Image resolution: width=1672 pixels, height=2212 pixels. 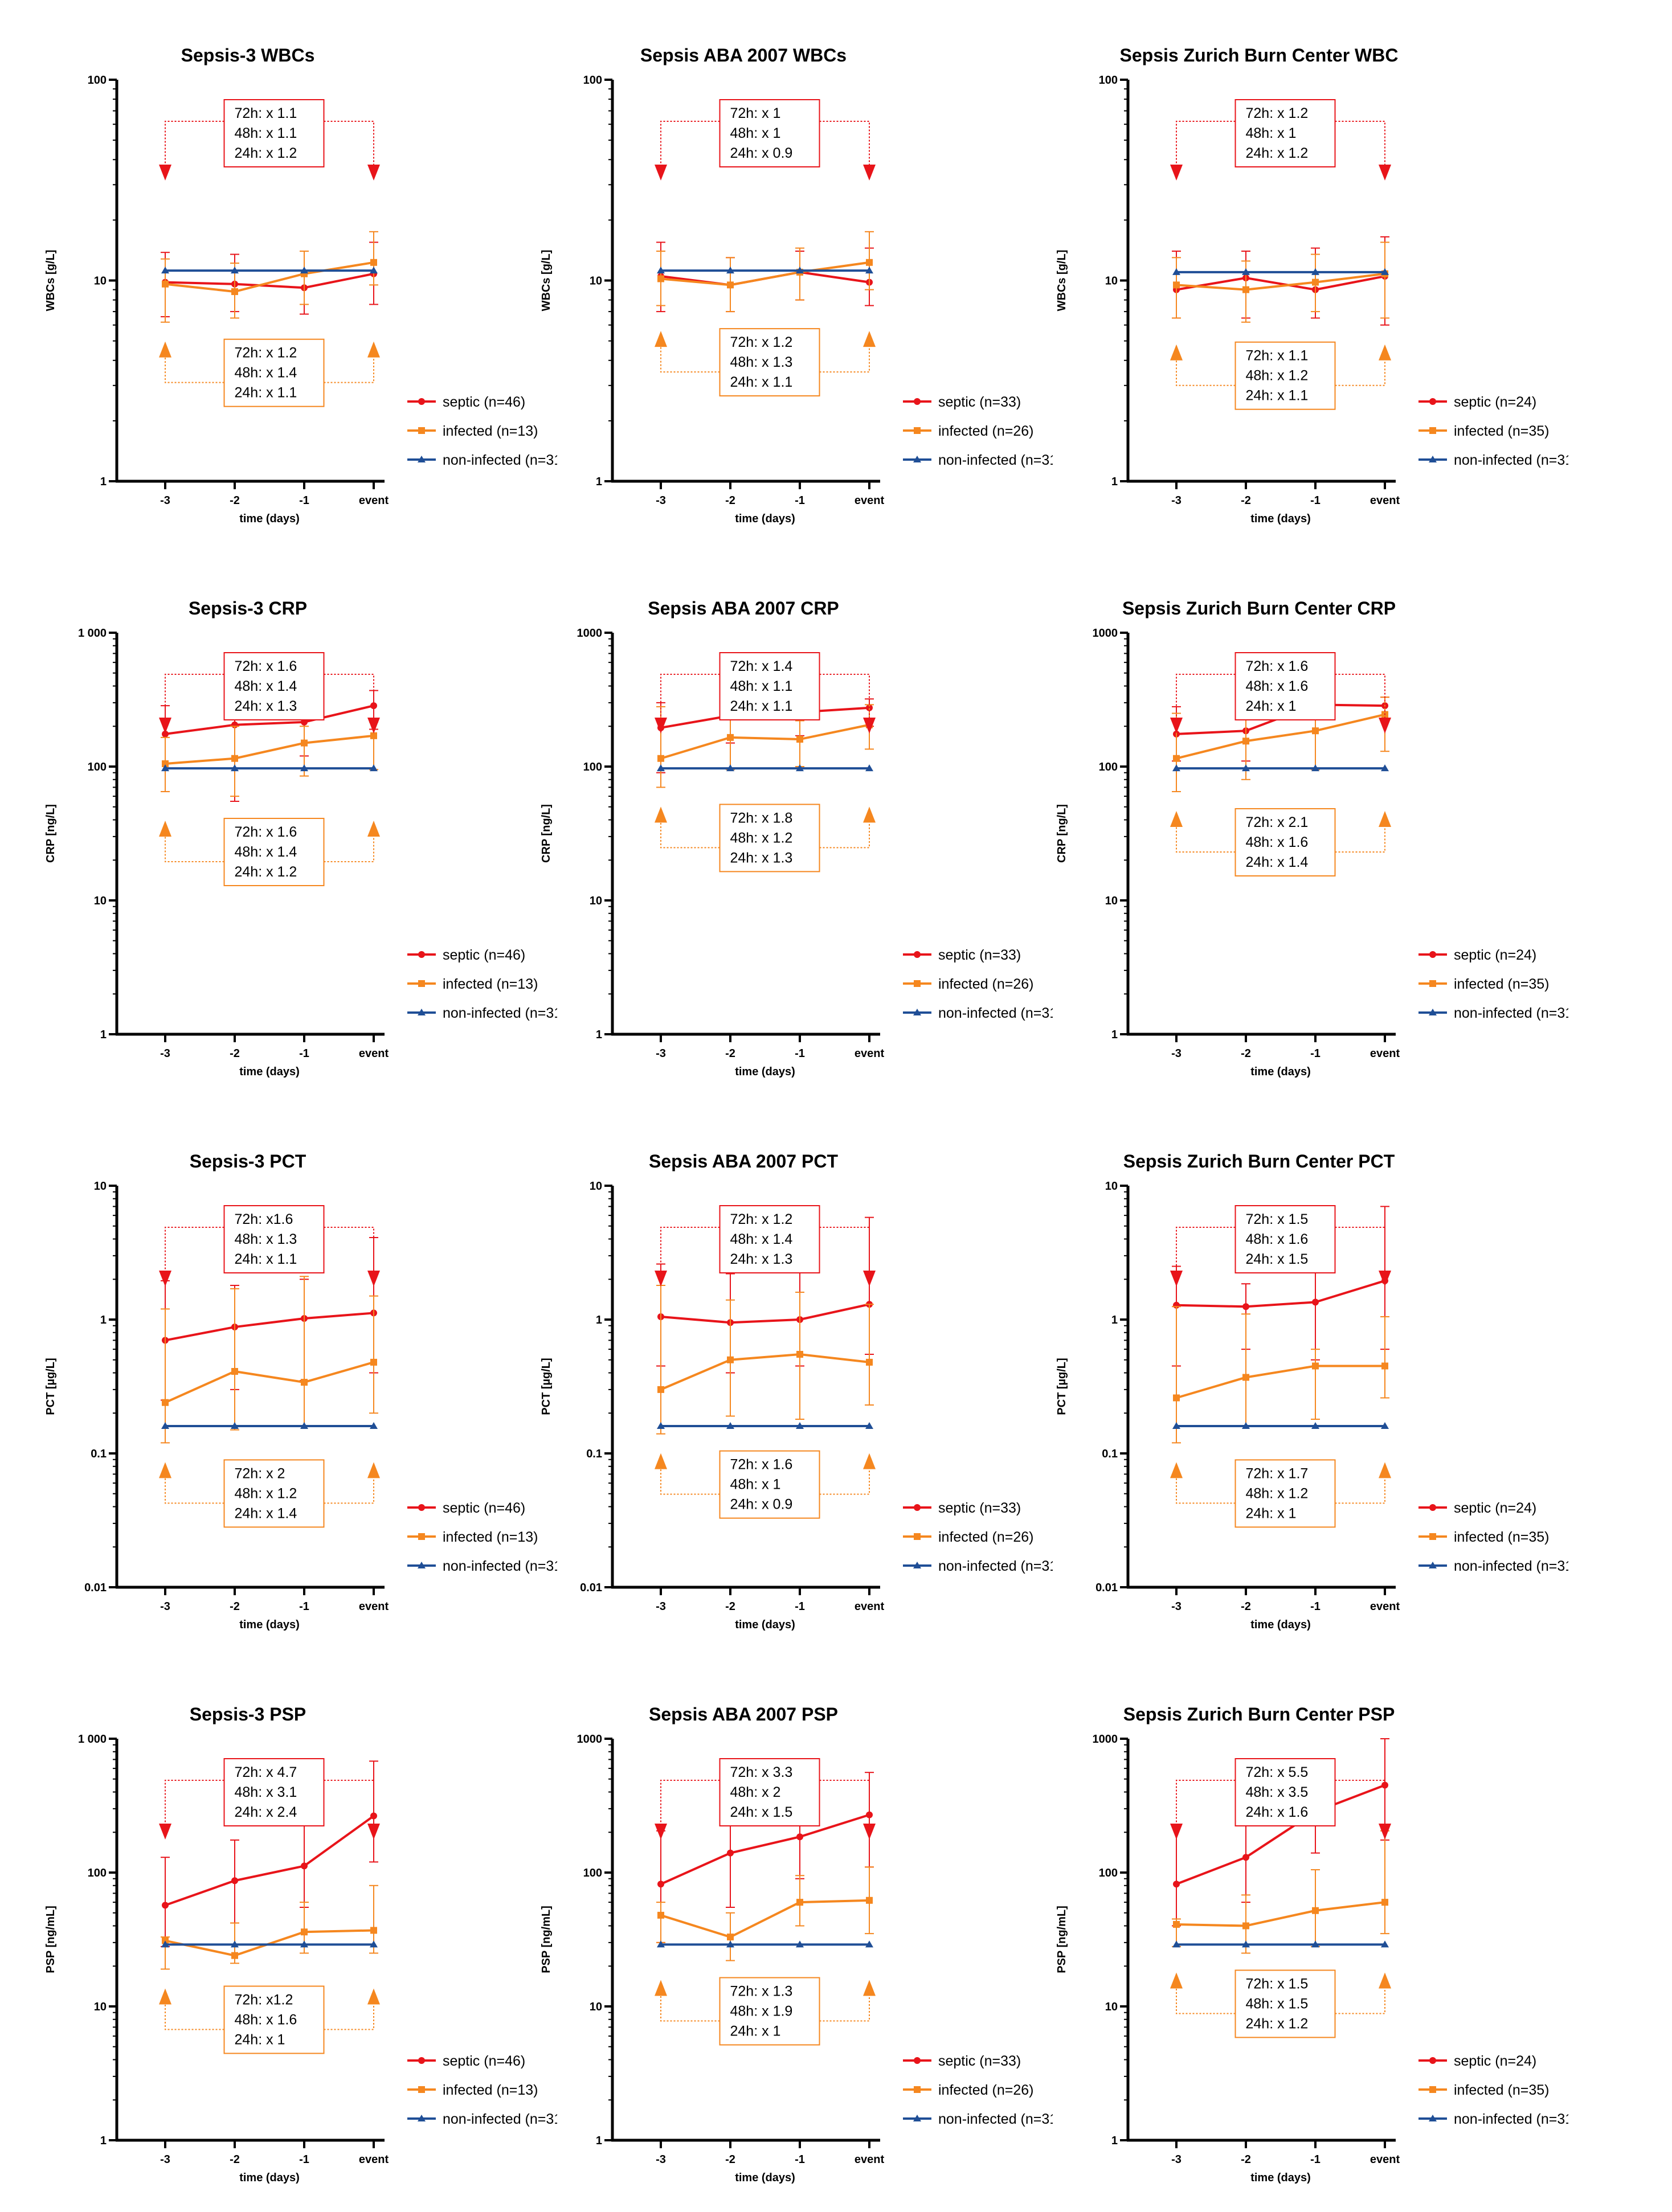 What do you see at coordinates (248, 1714) in the screenshot?
I see `chart-title: Sepsis-3 PSP` at bounding box center [248, 1714].